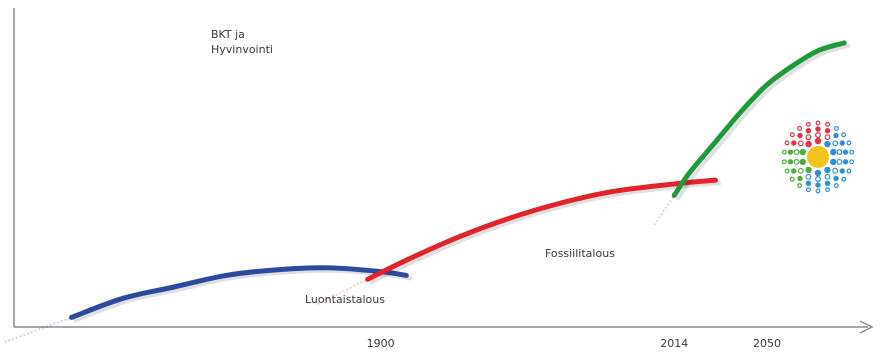  I want to click on annotation-fossiilitalous: Fossiilitalous, so click(580, 253).